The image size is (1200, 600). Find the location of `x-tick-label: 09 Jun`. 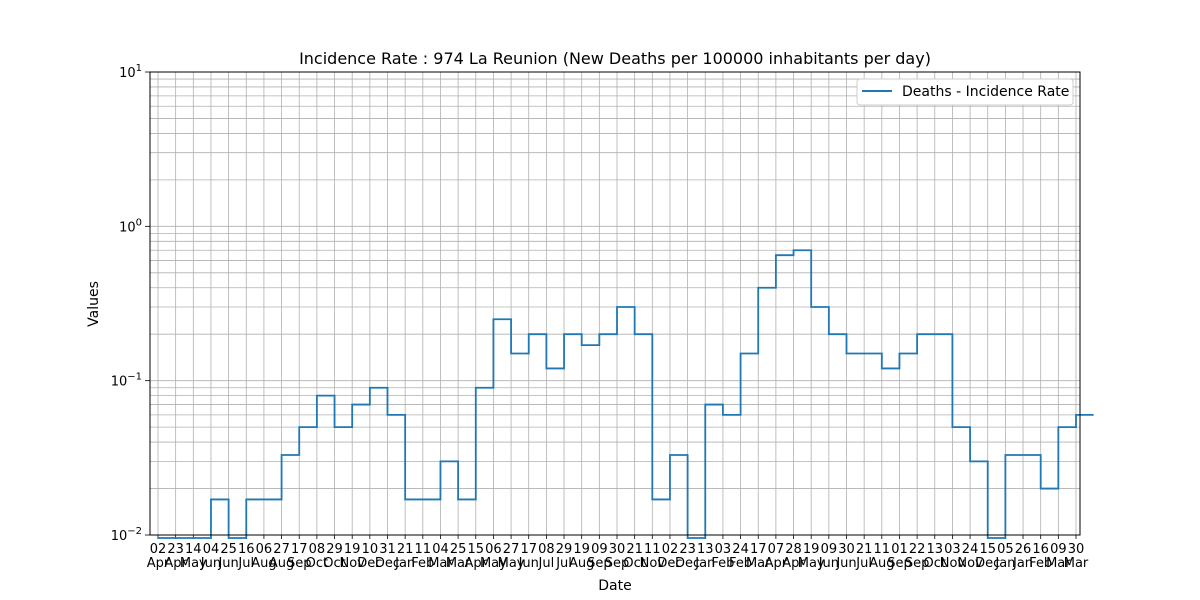

x-tick-label: 09 Jun is located at coordinates (828, 556).